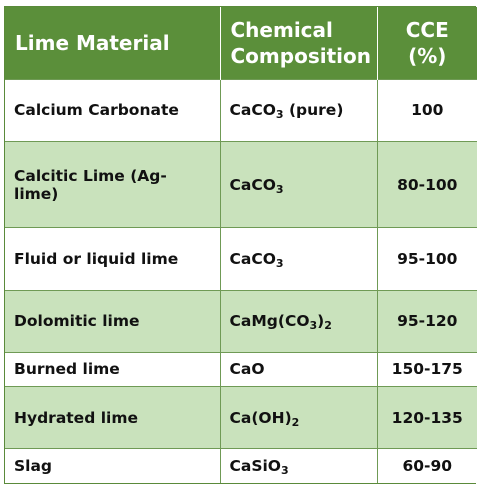  What do you see at coordinates (113, 417) in the screenshot?
I see `material-cell: Hydrated lime` at bounding box center [113, 417].